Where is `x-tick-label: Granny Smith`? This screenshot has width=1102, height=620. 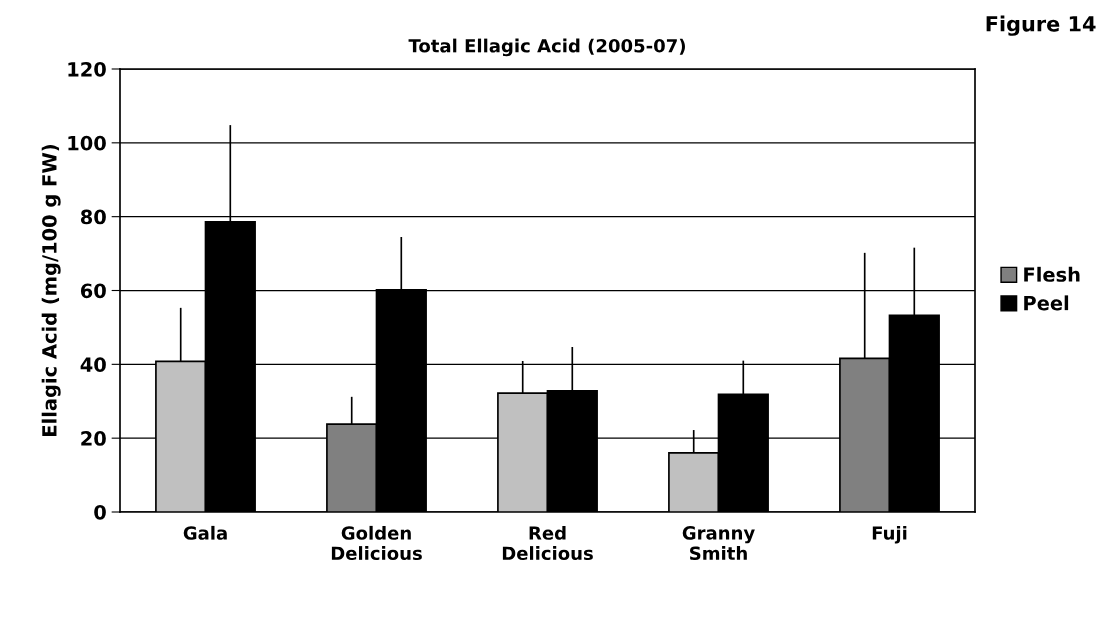
x-tick-label: Granny Smith is located at coordinates (718, 543).